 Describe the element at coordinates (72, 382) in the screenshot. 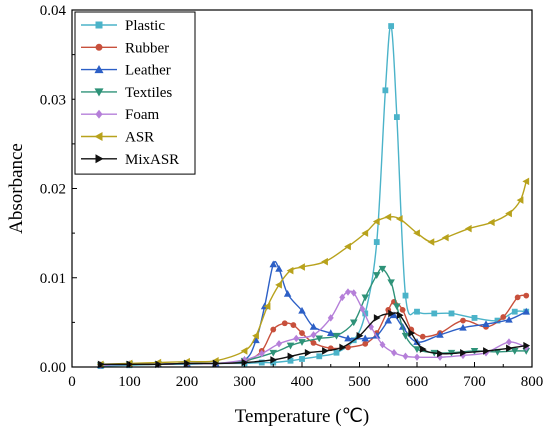

I see `x-tick-label: 0` at that location.